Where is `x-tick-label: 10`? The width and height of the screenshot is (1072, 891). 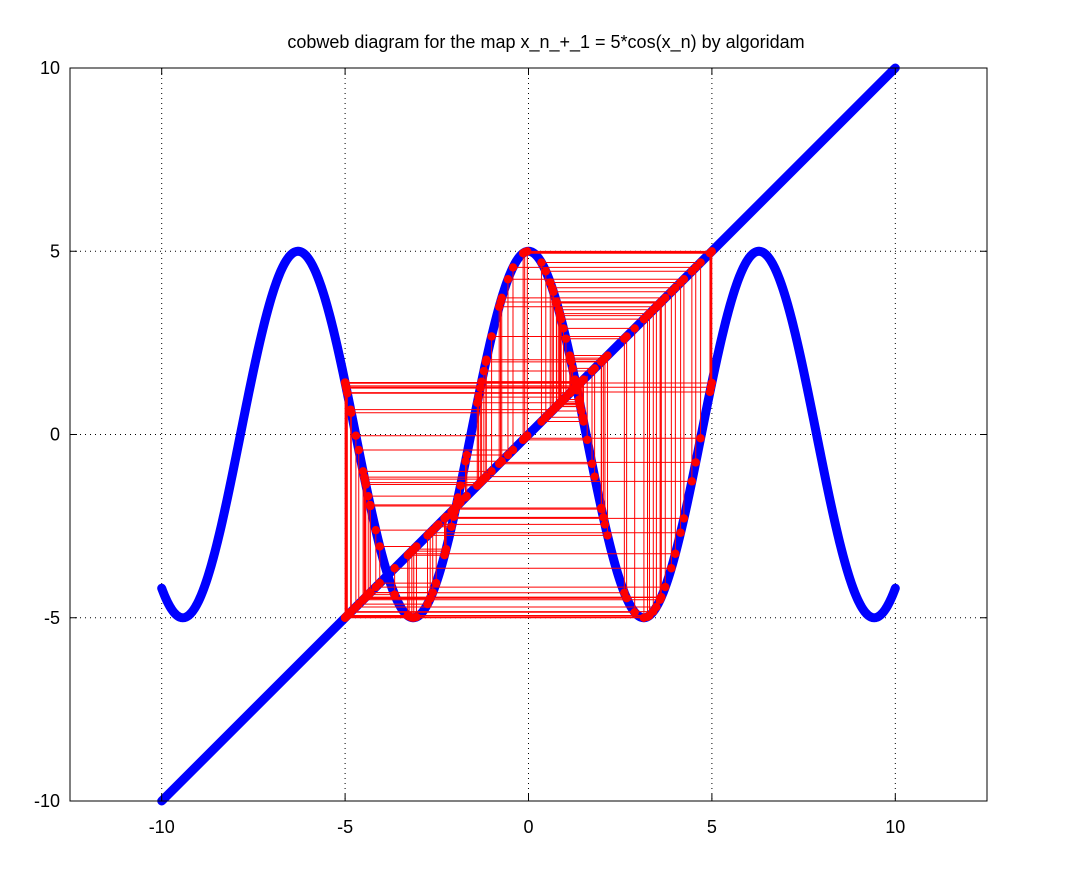 x-tick-label: 10 is located at coordinates (895, 827).